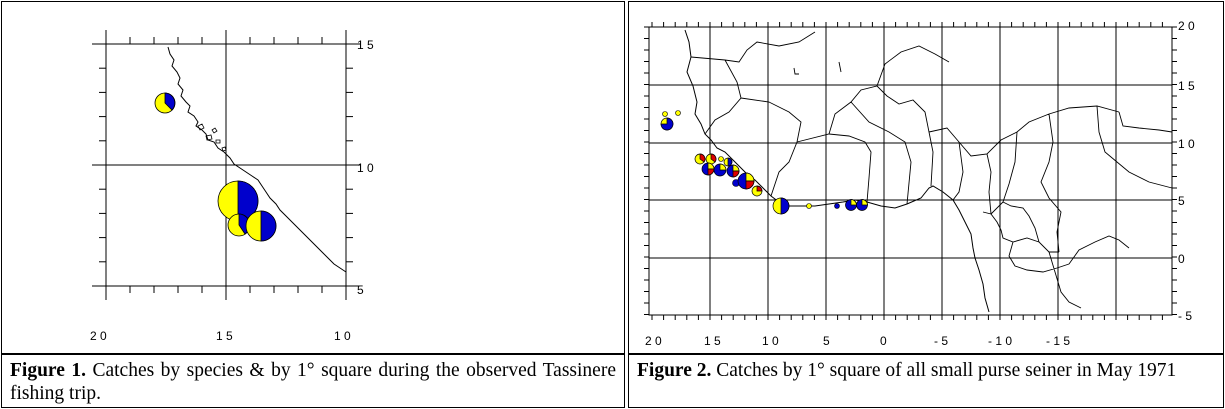 The image size is (1225, 409). Describe the element at coordinates (48, 370) in the screenshot. I see `figure1-caption-label: Figure 1.` at that location.